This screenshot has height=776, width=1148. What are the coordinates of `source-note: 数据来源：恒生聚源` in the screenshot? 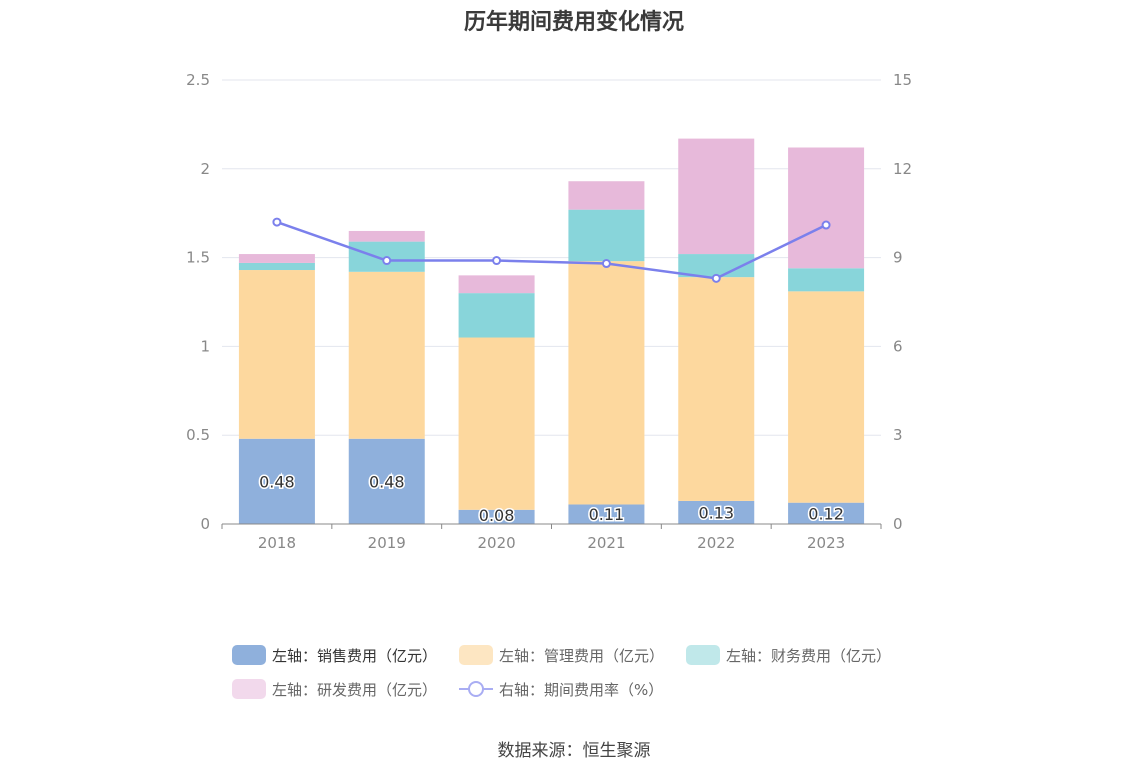 It's located at (574, 751).